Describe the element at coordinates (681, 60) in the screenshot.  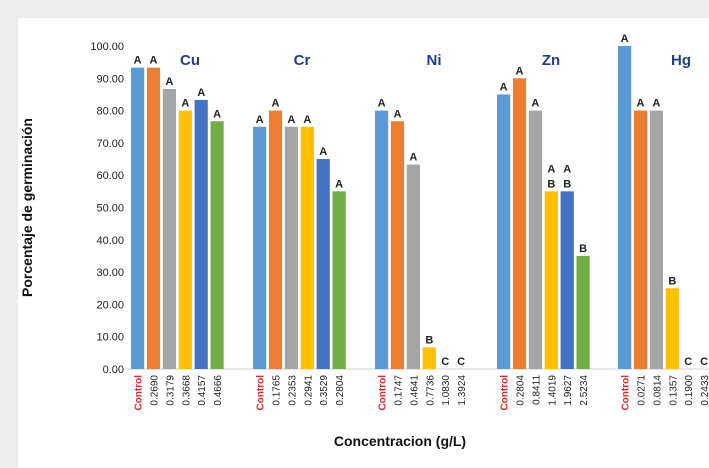
I see `group-title-hg: Hg` at that location.